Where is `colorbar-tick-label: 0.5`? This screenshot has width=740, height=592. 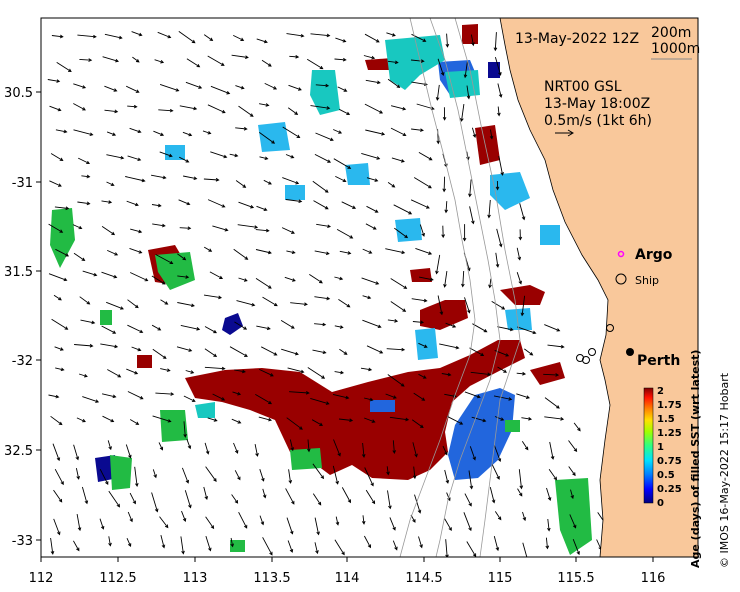 colorbar-tick-label: 0.5 is located at coordinates (666, 475).